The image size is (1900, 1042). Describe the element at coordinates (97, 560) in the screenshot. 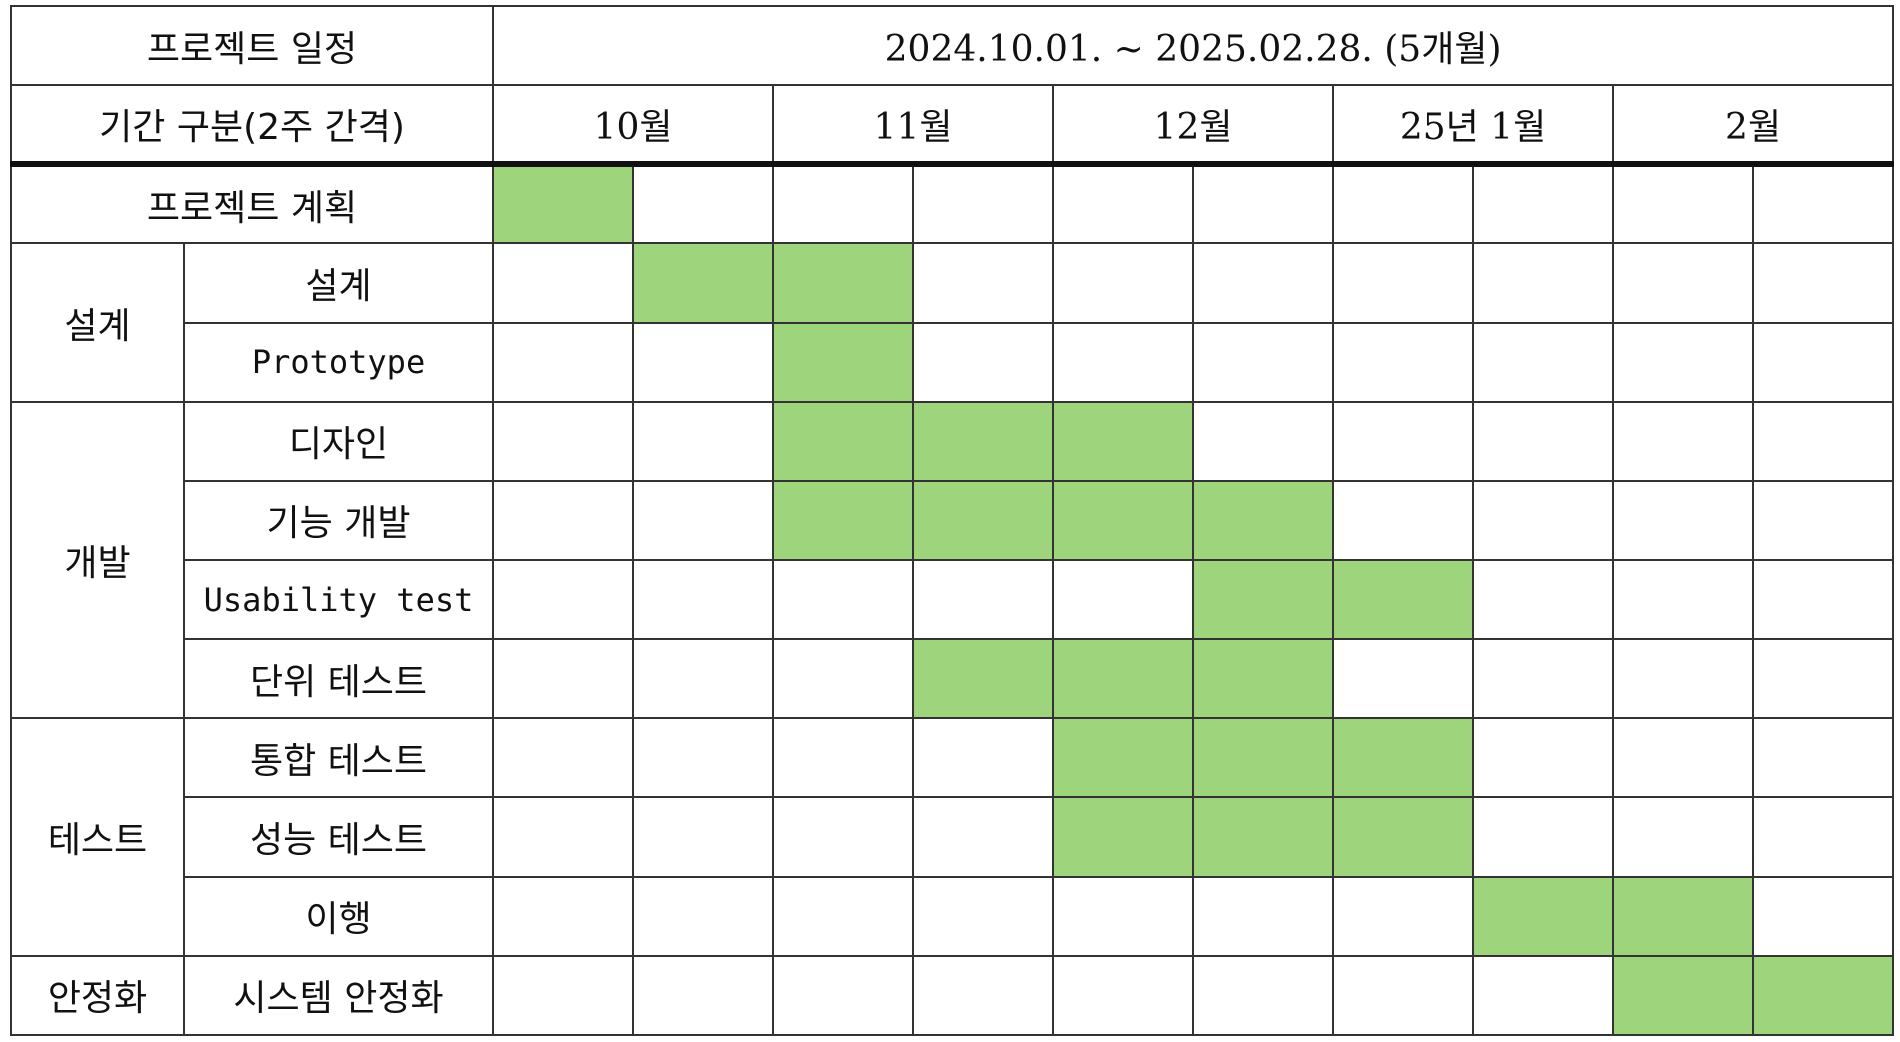

I see `group-label: 개발` at that location.